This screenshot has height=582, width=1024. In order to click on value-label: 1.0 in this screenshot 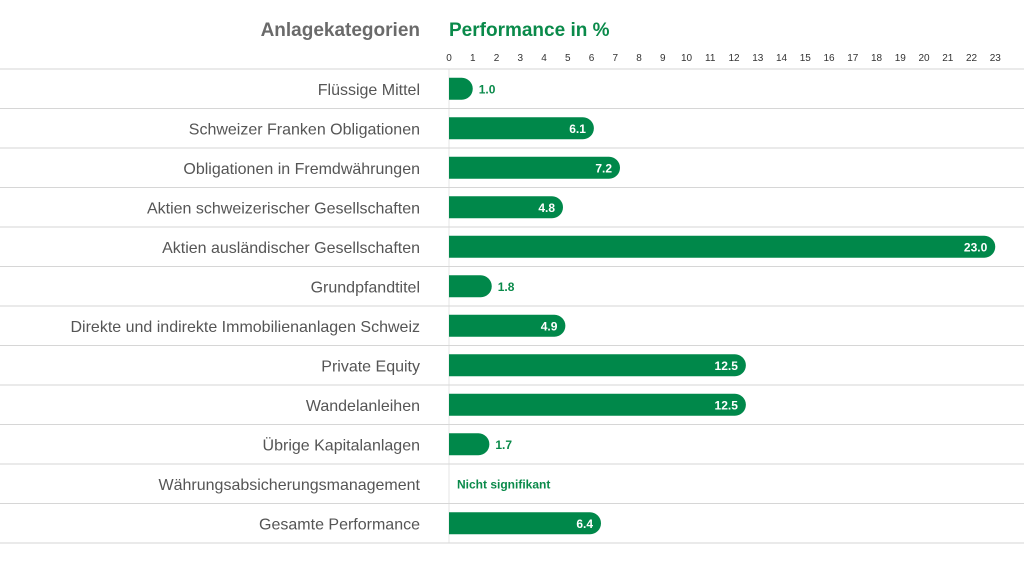, I will do `click(487, 89)`.